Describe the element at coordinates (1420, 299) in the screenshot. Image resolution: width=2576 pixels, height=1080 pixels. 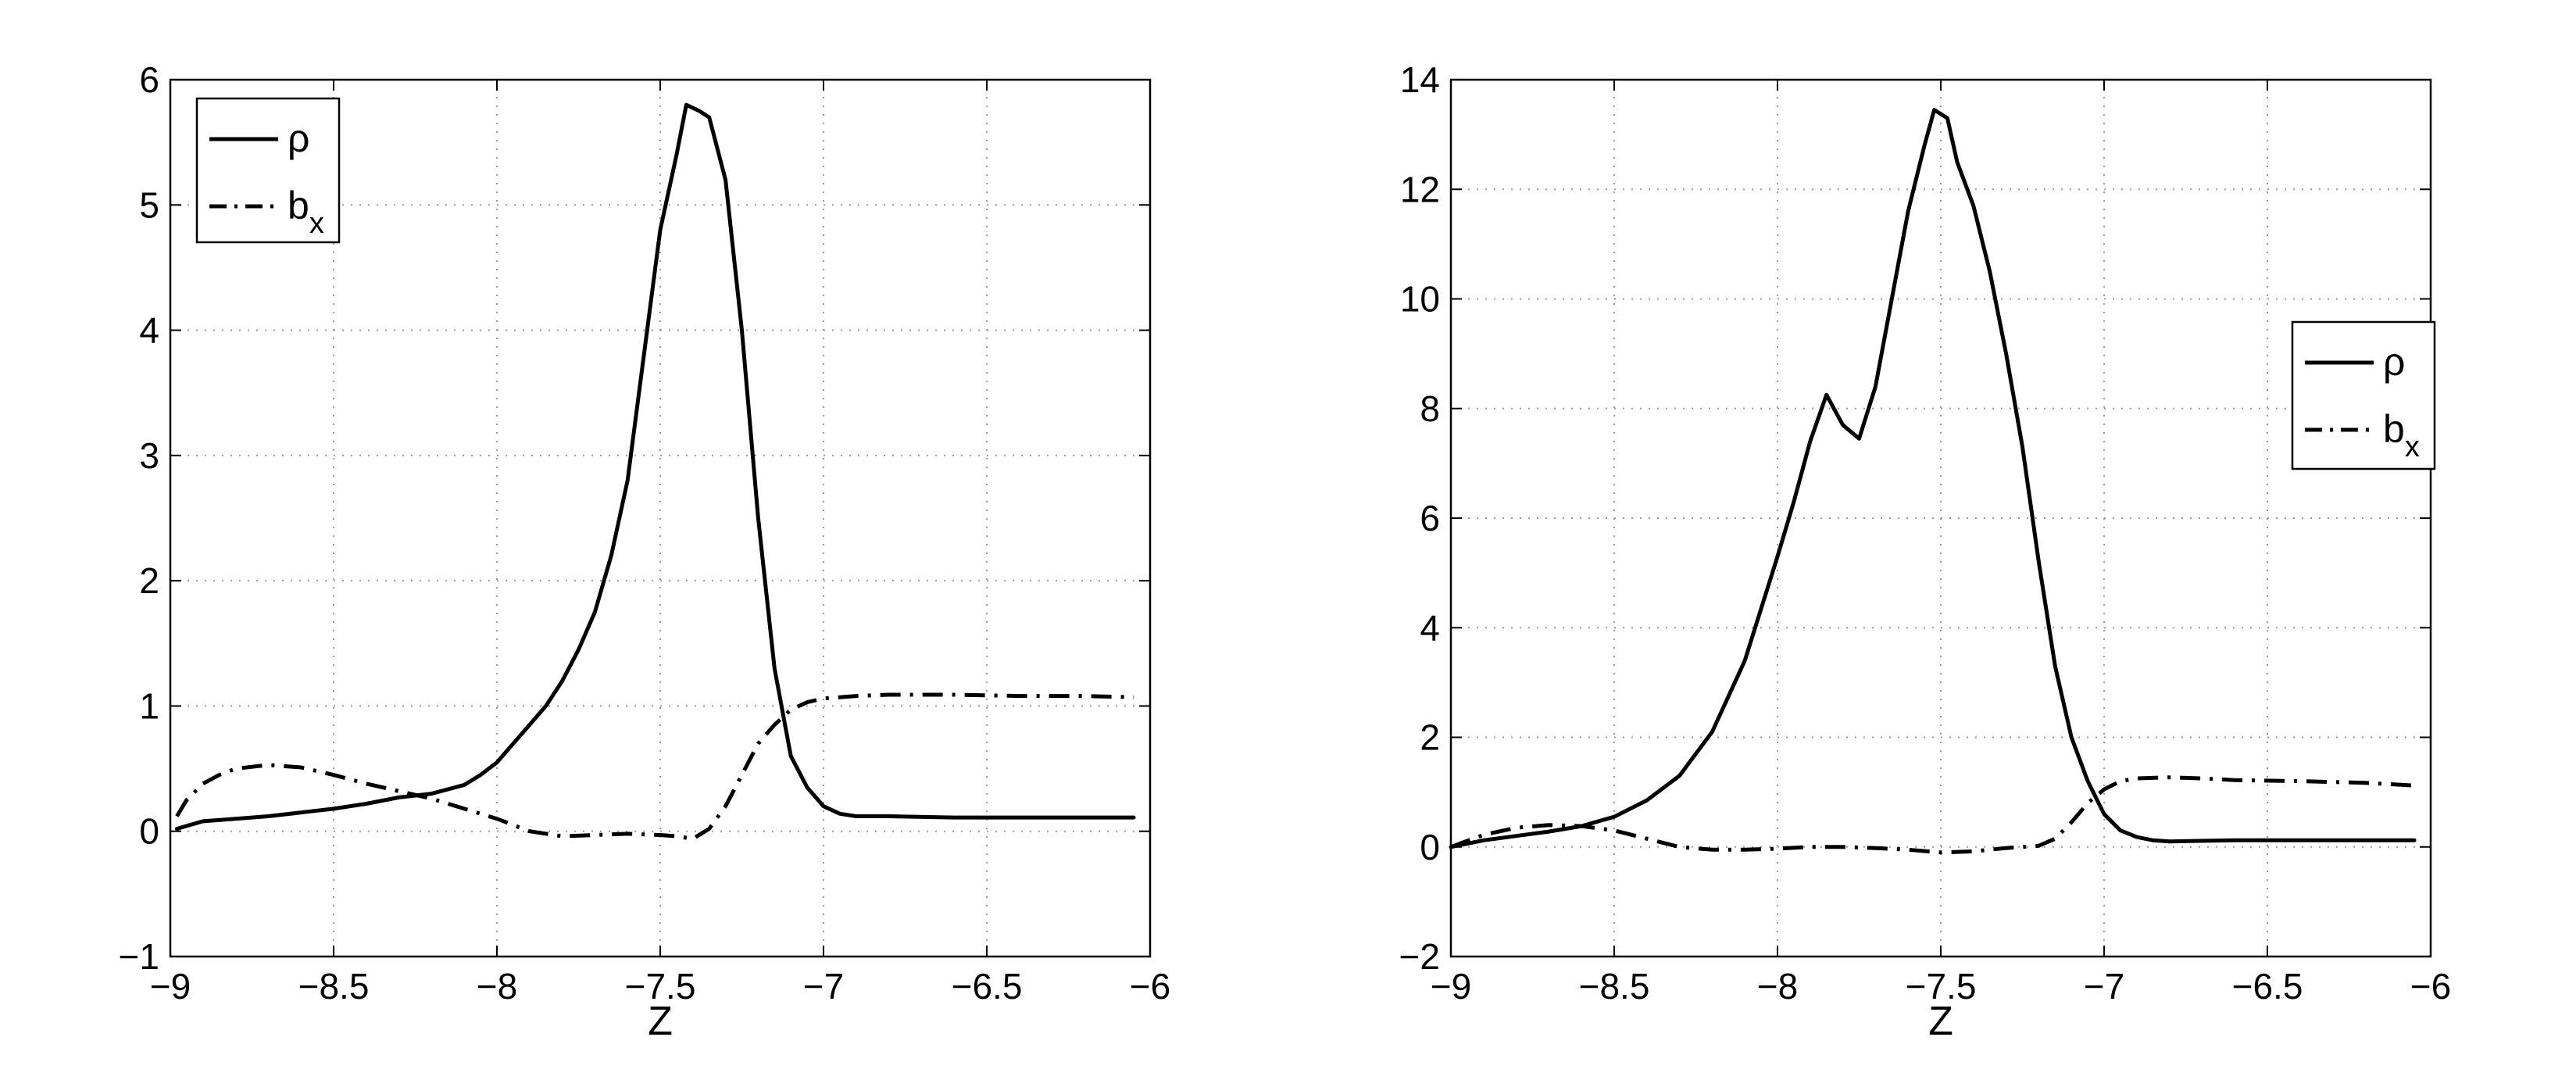
I see `y-tick-label: 10` at that location.